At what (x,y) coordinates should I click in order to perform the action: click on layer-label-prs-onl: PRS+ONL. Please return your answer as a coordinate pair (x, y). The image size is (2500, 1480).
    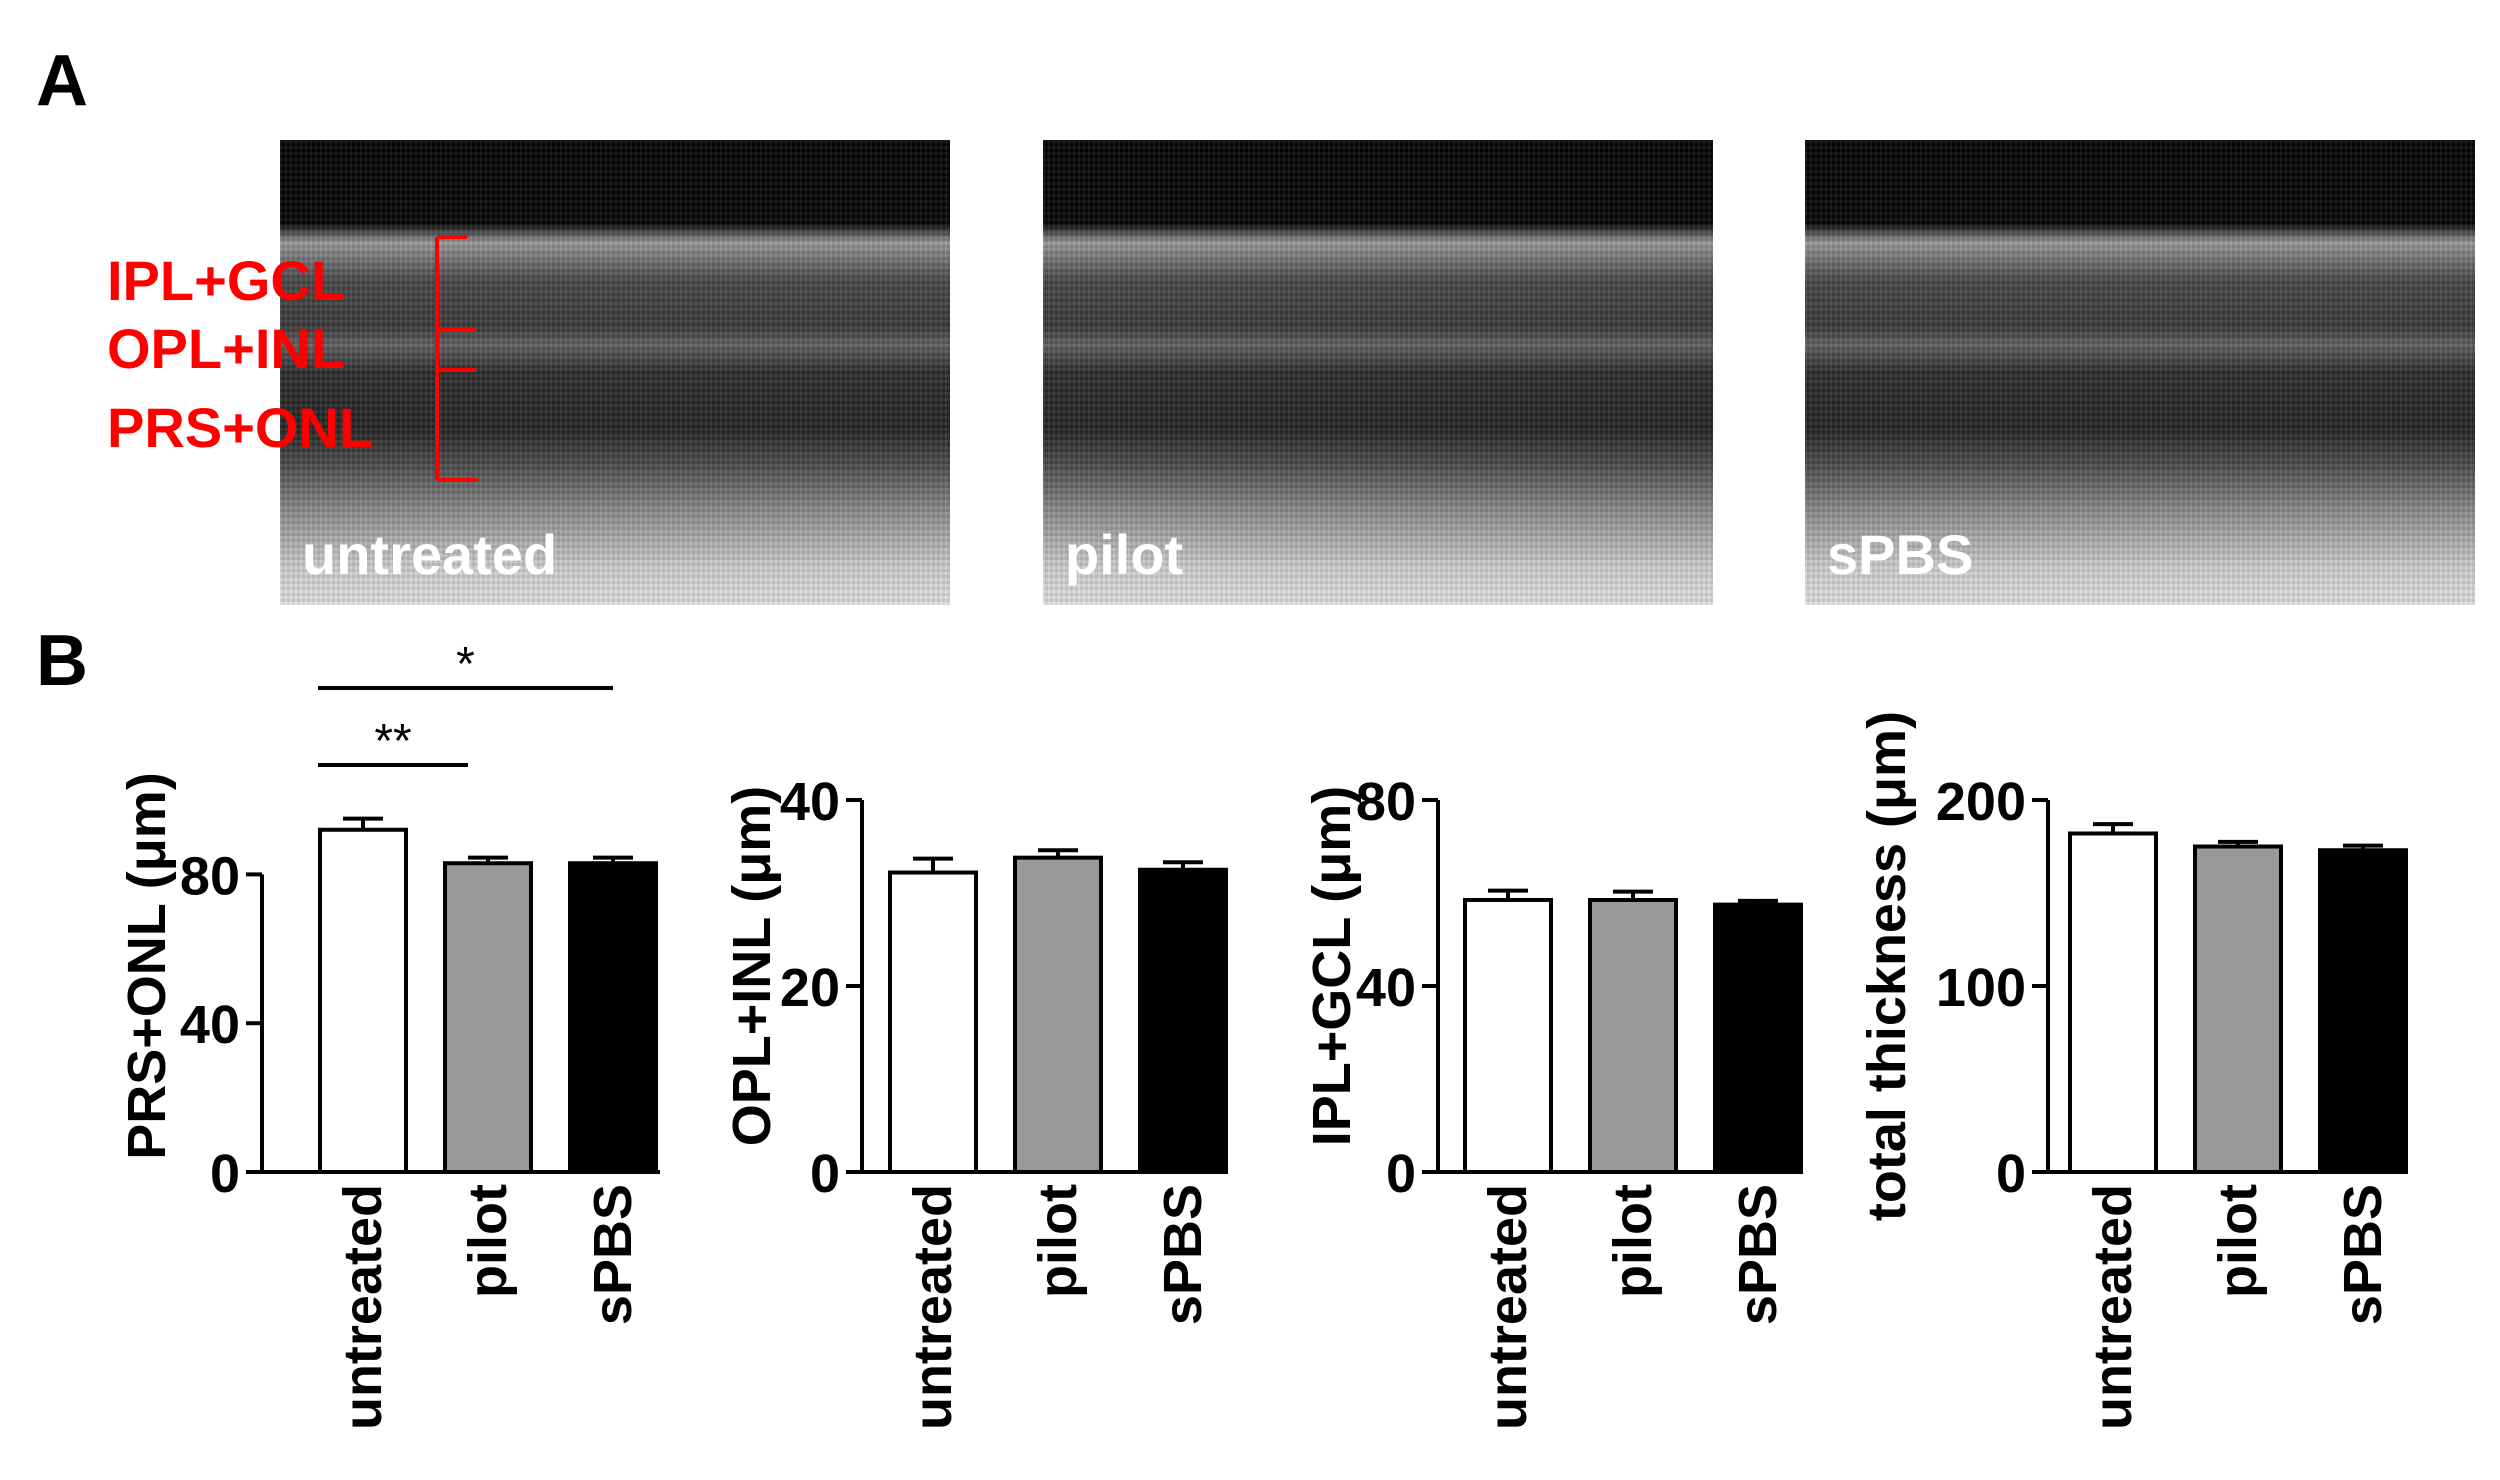
    Looking at the image, I should click on (240, 427).